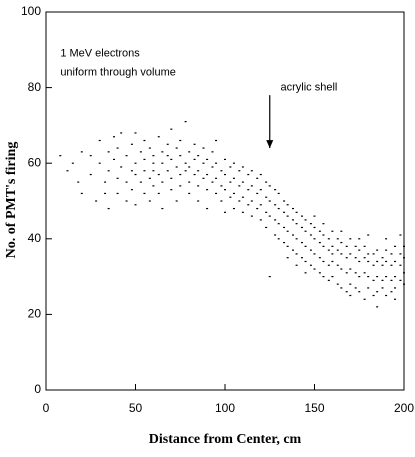 The height and width of the screenshot is (457, 415). What do you see at coordinates (35, 87) in the screenshot?
I see `y-tick-label: 80` at bounding box center [35, 87].